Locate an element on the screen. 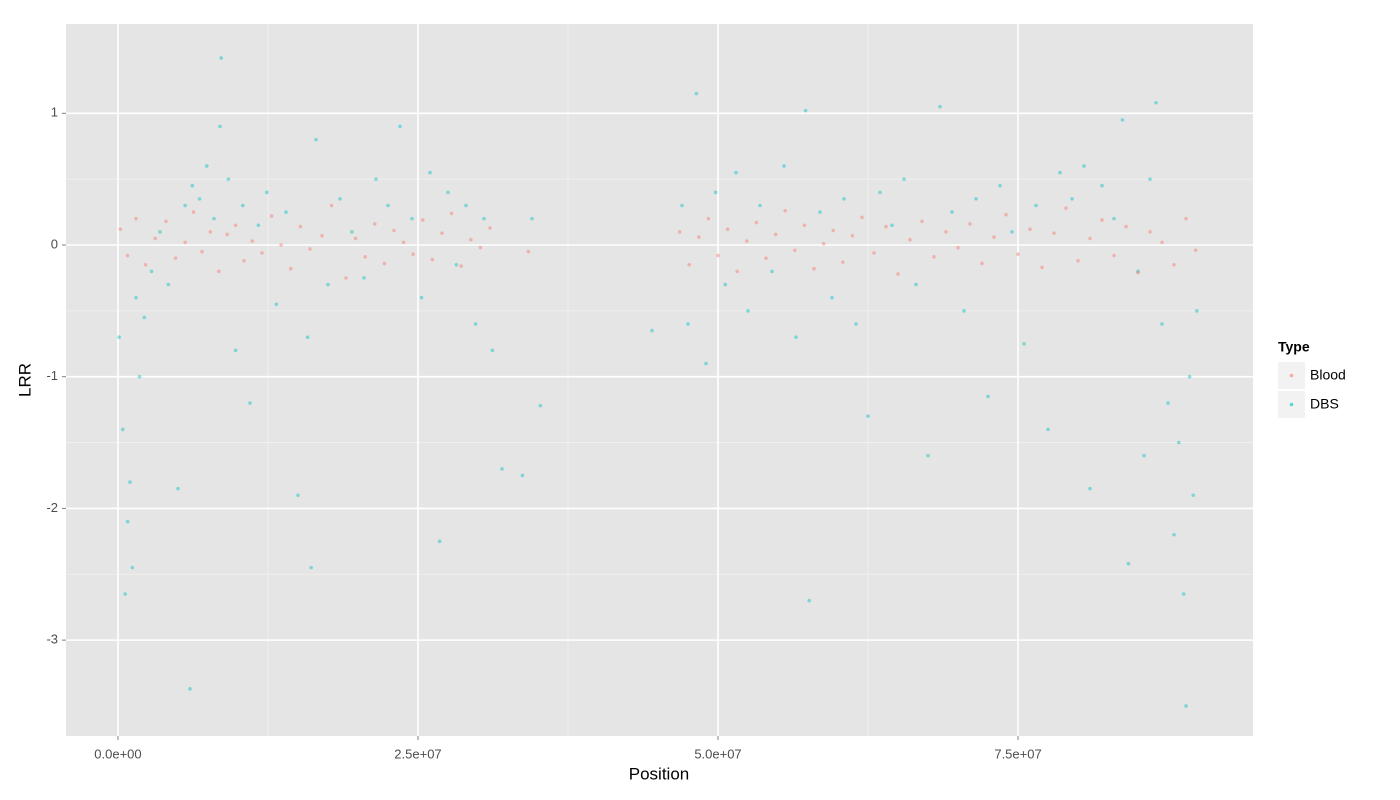 The image size is (1400, 800). x-tick-label: 7.5e+07 is located at coordinates (1017, 753).